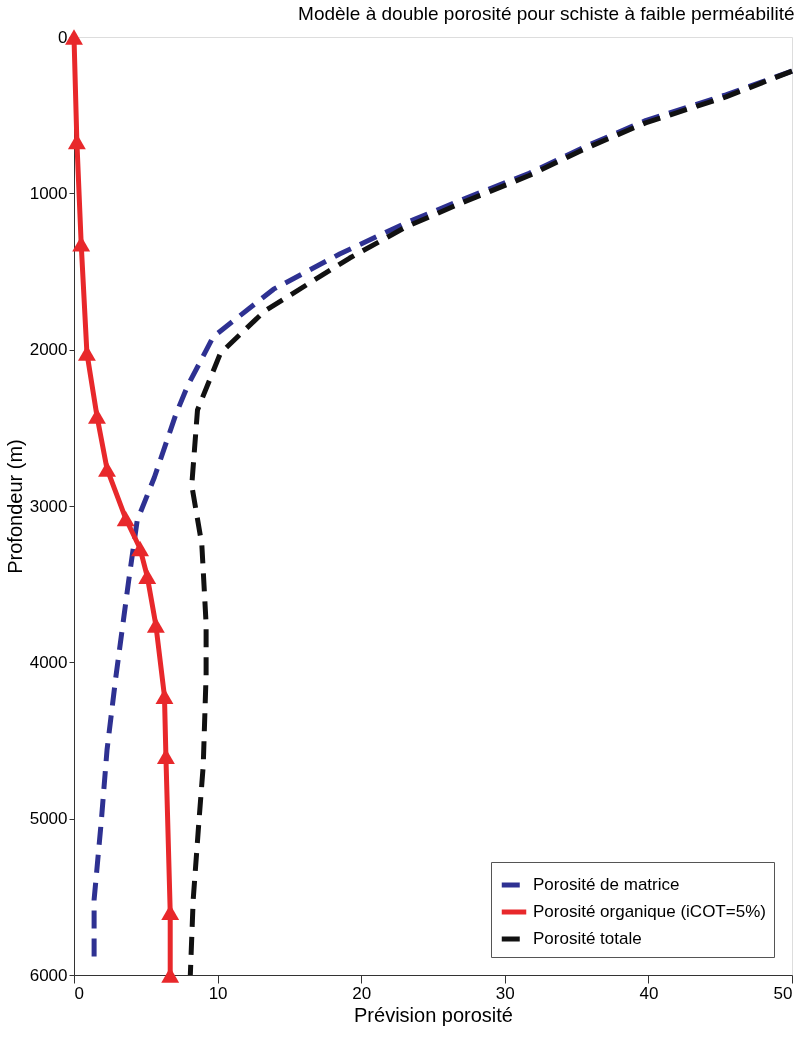 The height and width of the screenshot is (1040, 809). Describe the element at coordinates (48, 350) in the screenshot. I see `y-tick-label: 2000` at that location.